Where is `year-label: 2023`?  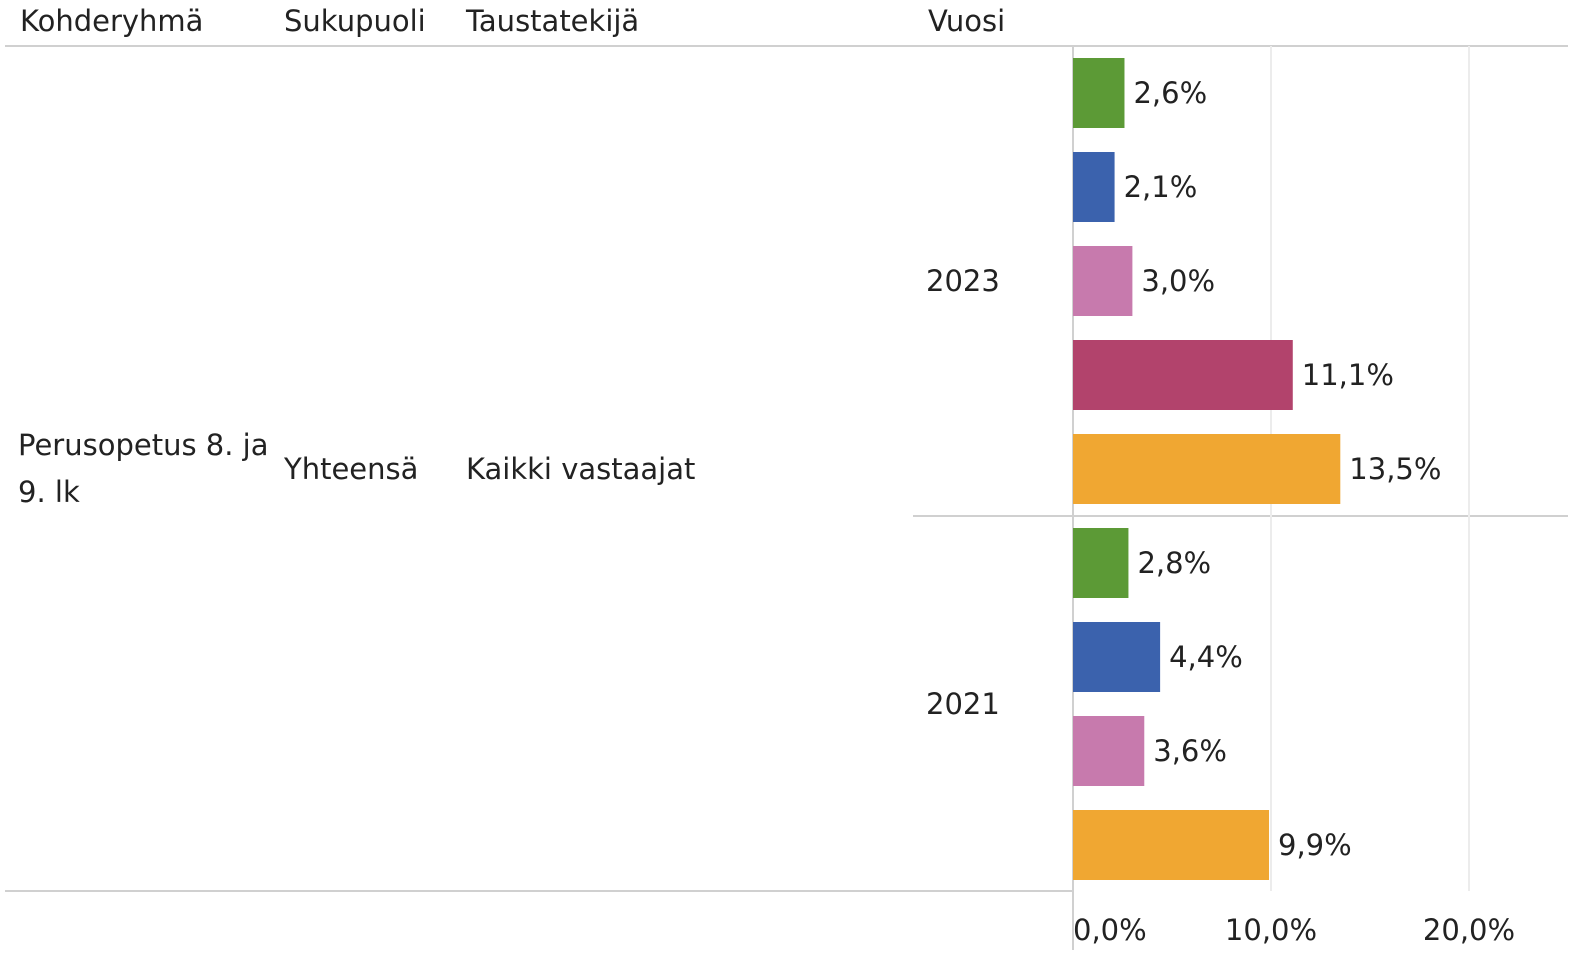
year-label: 2023 is located at coordinates (963, 281).